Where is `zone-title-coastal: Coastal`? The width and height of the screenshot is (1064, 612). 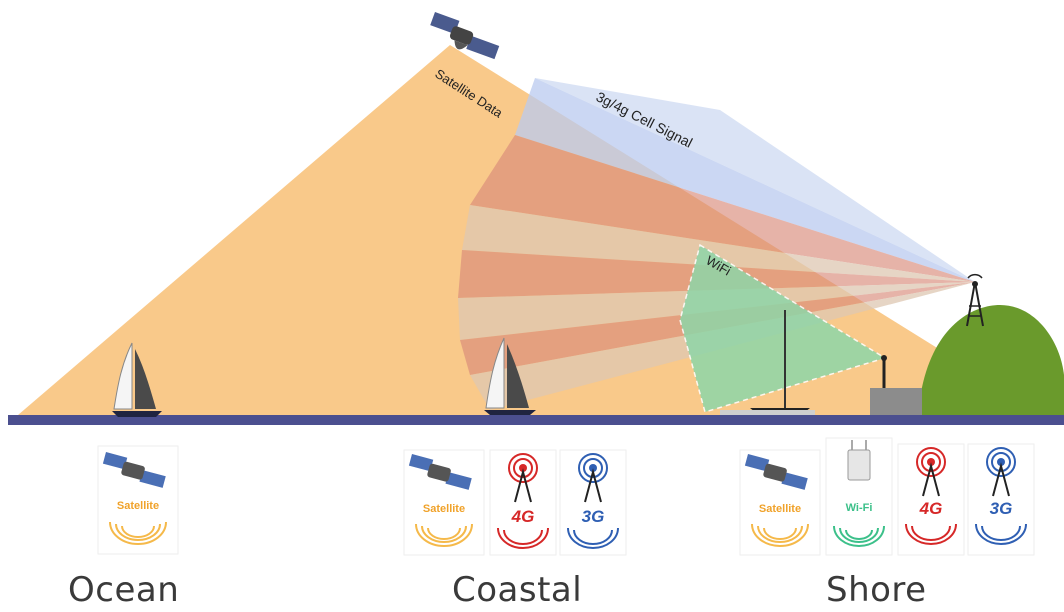 zone-title-coastal: Coastal is located at coordinates (517, 590).